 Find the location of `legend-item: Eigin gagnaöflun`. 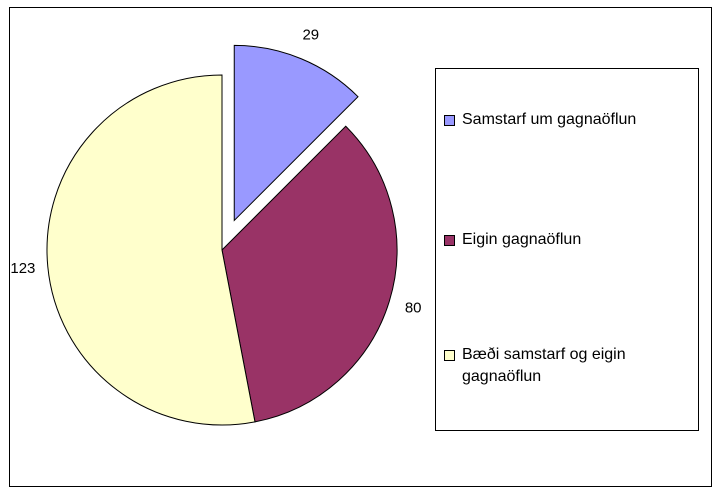

legend-item: Eigin gagnaöflun is located at coordinates (569, 240).